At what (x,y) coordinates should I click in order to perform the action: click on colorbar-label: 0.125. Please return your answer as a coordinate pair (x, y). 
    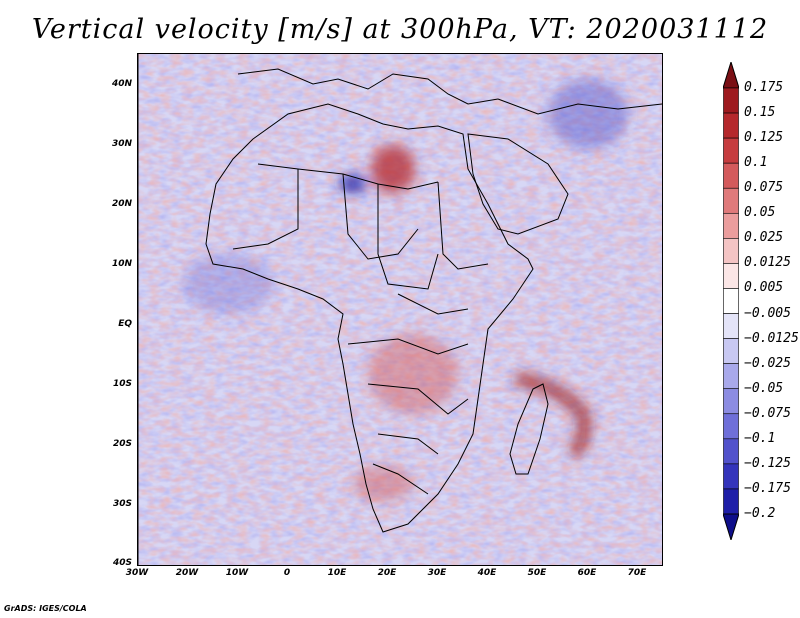
    Looking at the image, I should click on (764, 138).